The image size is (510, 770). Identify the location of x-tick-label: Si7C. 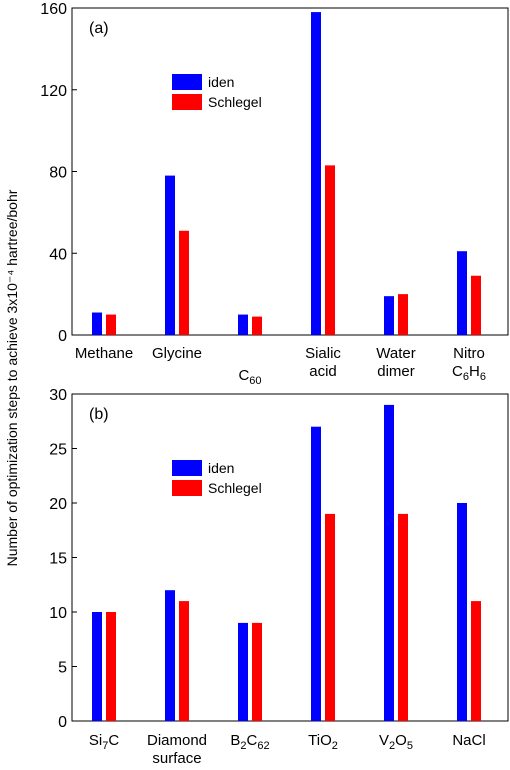
(104, 742).